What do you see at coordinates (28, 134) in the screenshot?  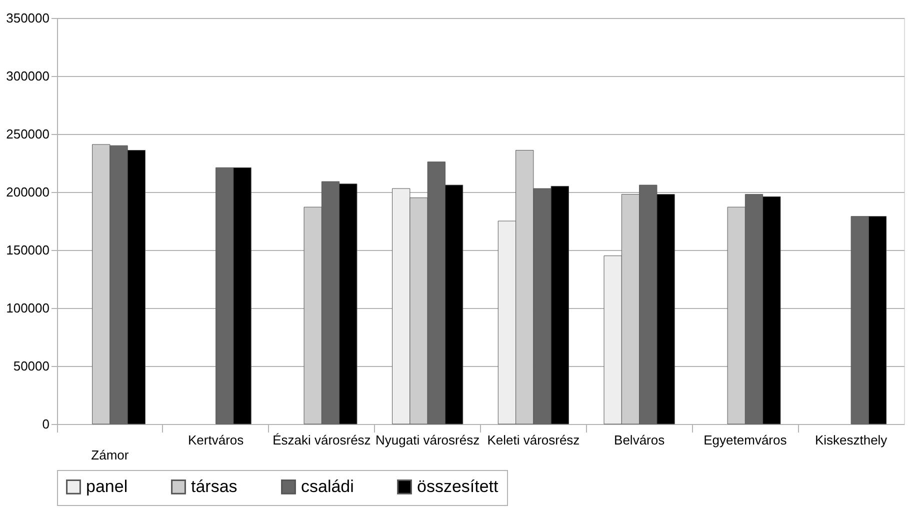 I see `y-tick-label: 250000` at bounding box center [28, 134].